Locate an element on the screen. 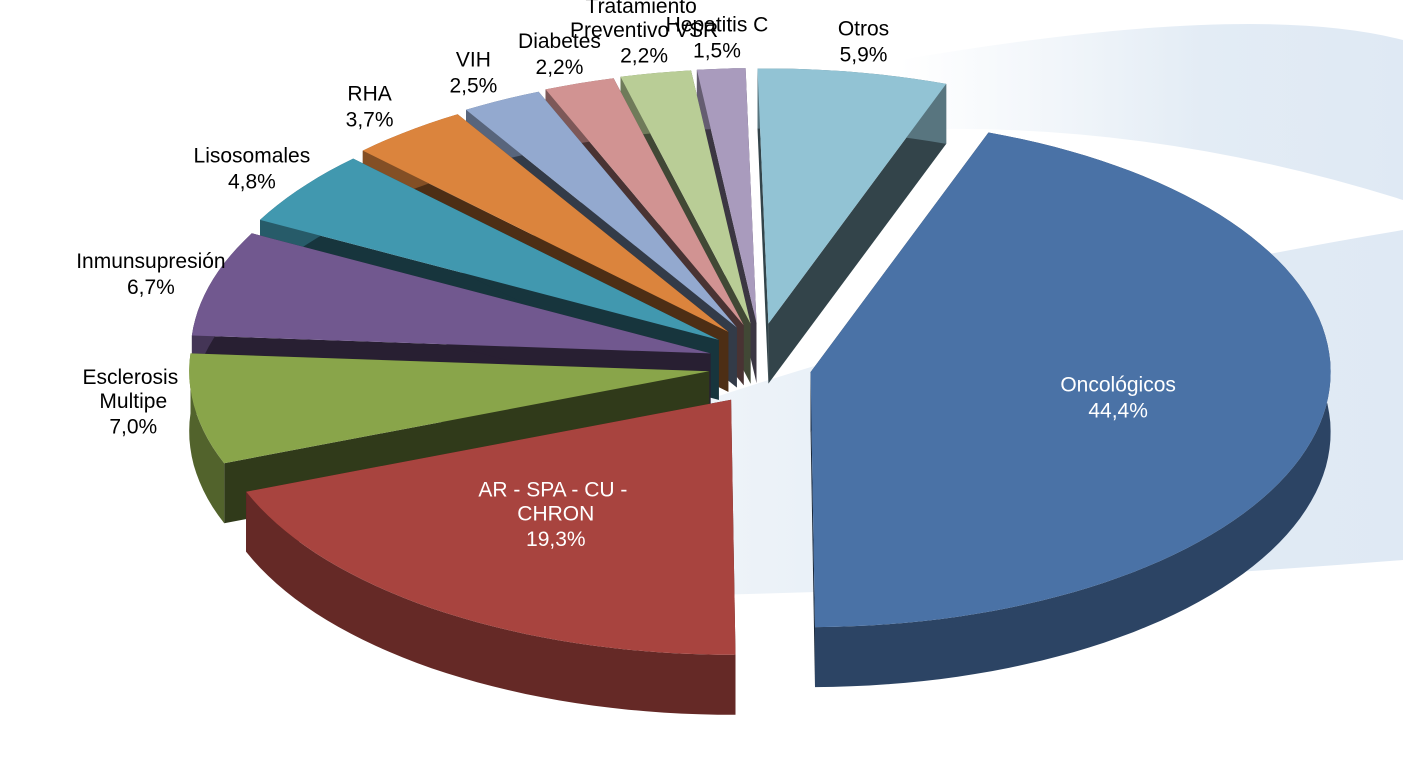 The image size is (1403, 770). category-label: Inmunsupresión is located at coordinates (150, 261).